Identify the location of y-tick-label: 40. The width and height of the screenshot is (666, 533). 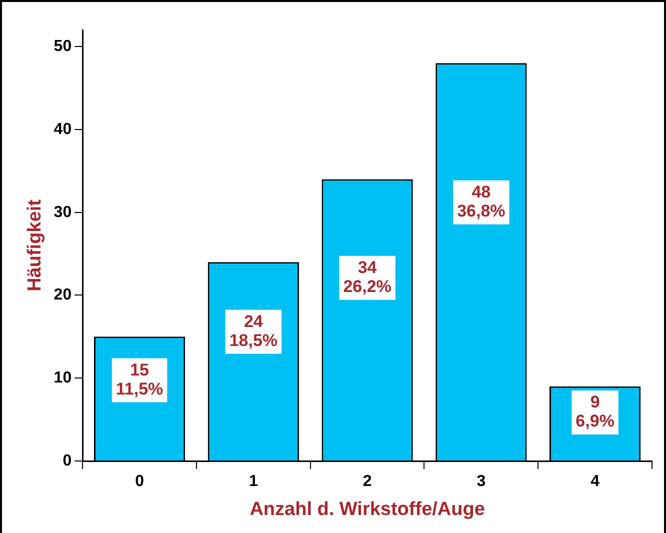
(63, 129).